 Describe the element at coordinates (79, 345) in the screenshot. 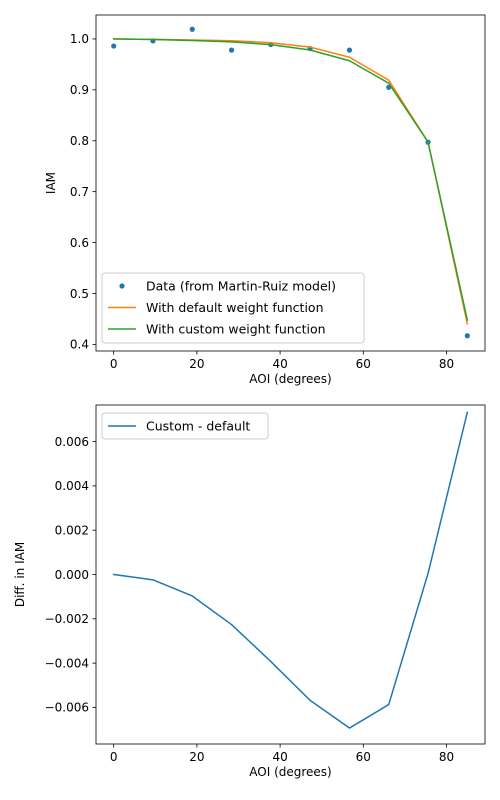

I see `y-tick-label: 0.4` at that location.